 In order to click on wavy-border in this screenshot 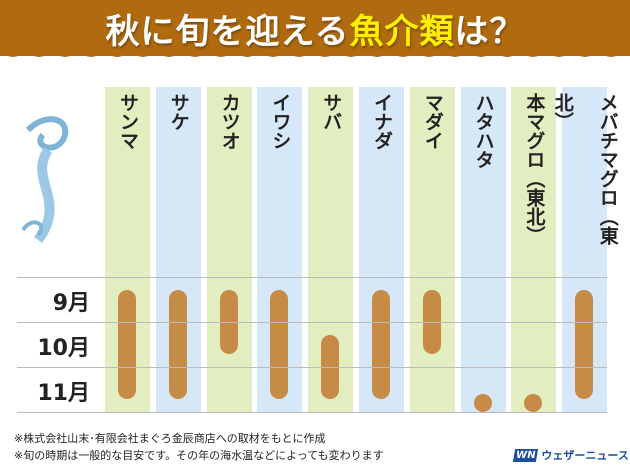, I will do `click(315, 53)`.